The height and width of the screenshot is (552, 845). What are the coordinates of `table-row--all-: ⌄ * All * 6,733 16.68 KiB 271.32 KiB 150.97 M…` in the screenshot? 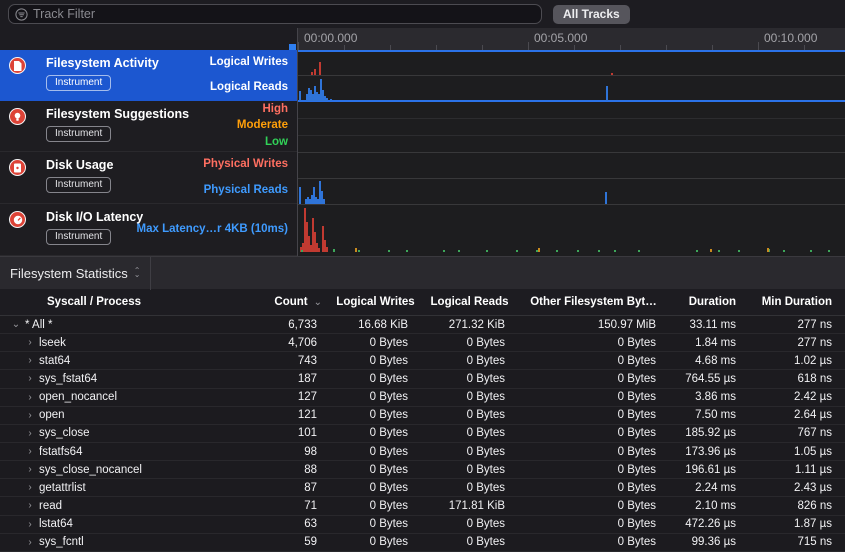 It's located at (422, 325).